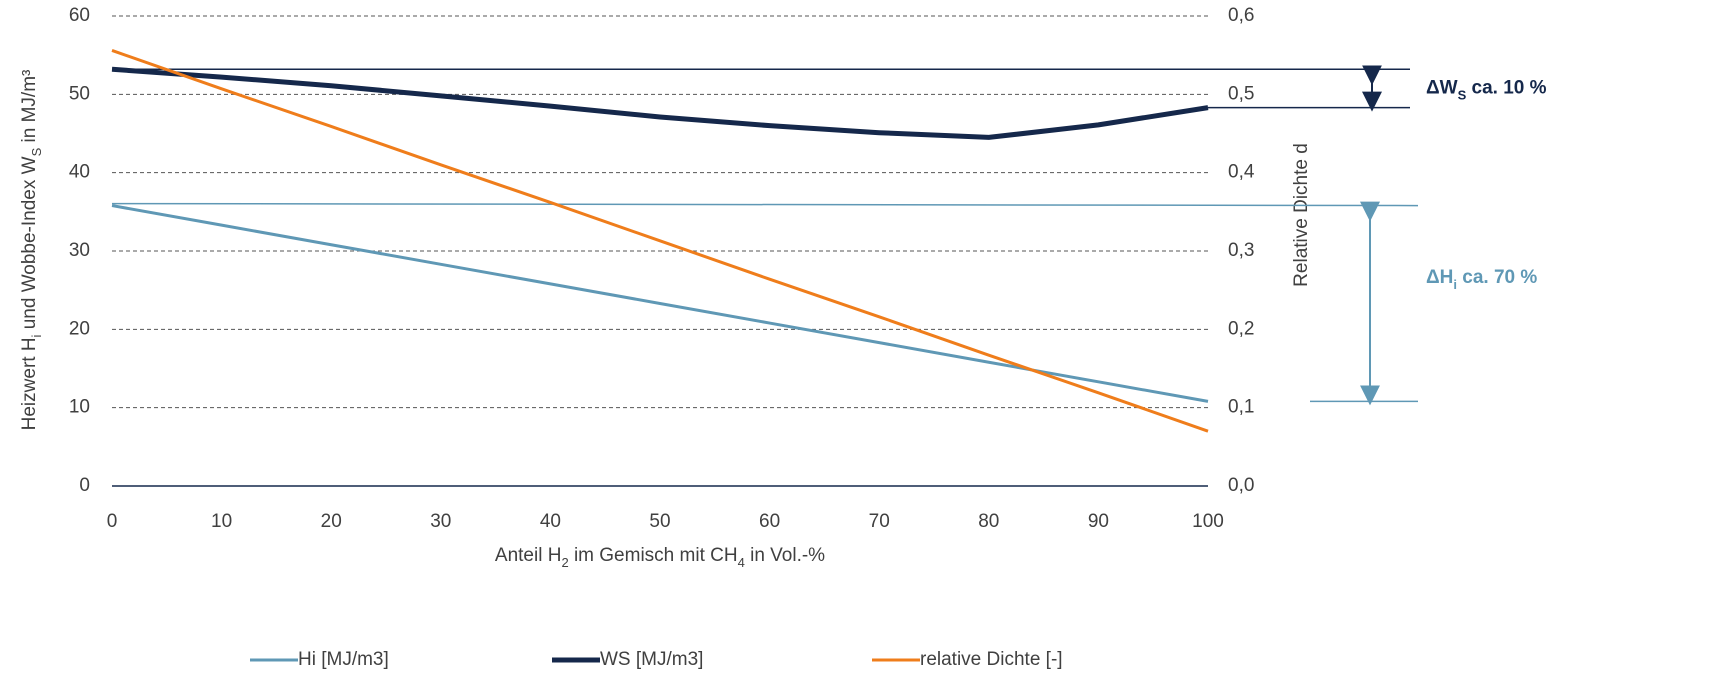 The image size is (1720, 673). I want to click on y2-axis-label: Relative Dichte d, so click(1301, 215).